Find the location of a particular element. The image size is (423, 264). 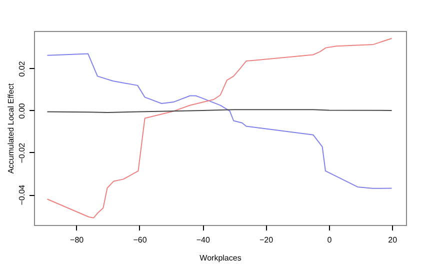

x-tick-label: −60 is located at coordinates (140, 240).